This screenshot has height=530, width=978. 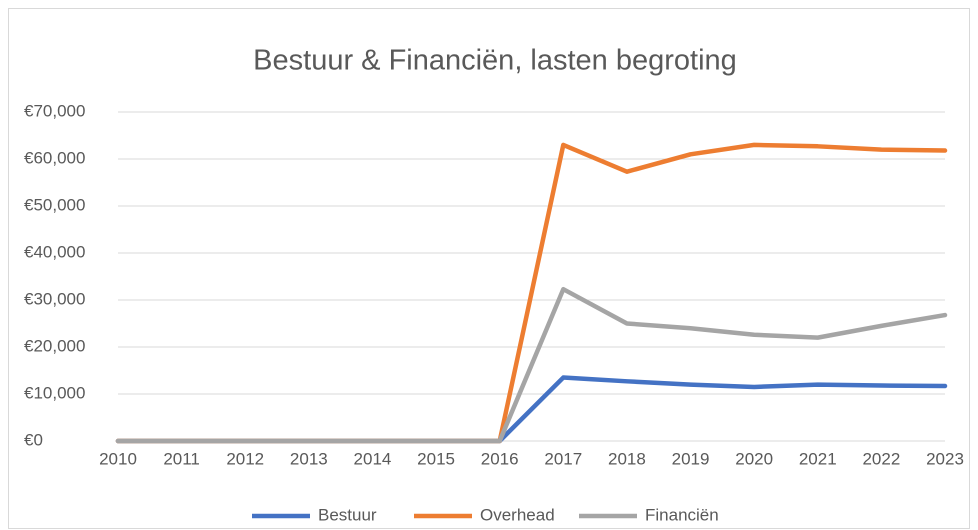 What do you see at coordinates (563, 458) in the screenshot?
I see `x-tick-label: 2017` at bounding box center [563, 458].